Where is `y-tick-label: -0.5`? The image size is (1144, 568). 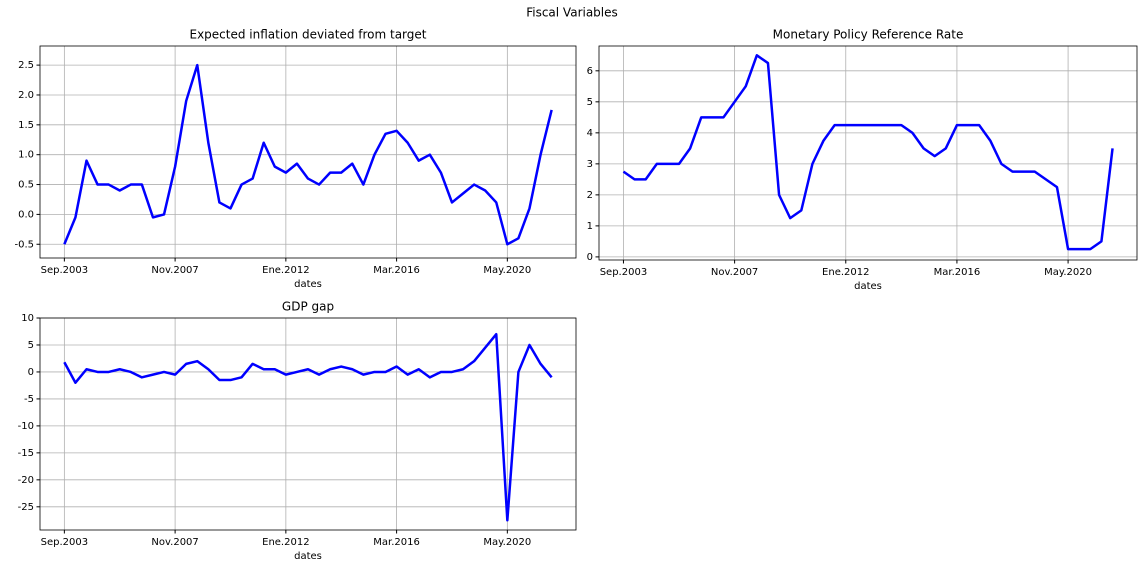
y-tick-label: -0.5 is located at coordinates (24, 244).